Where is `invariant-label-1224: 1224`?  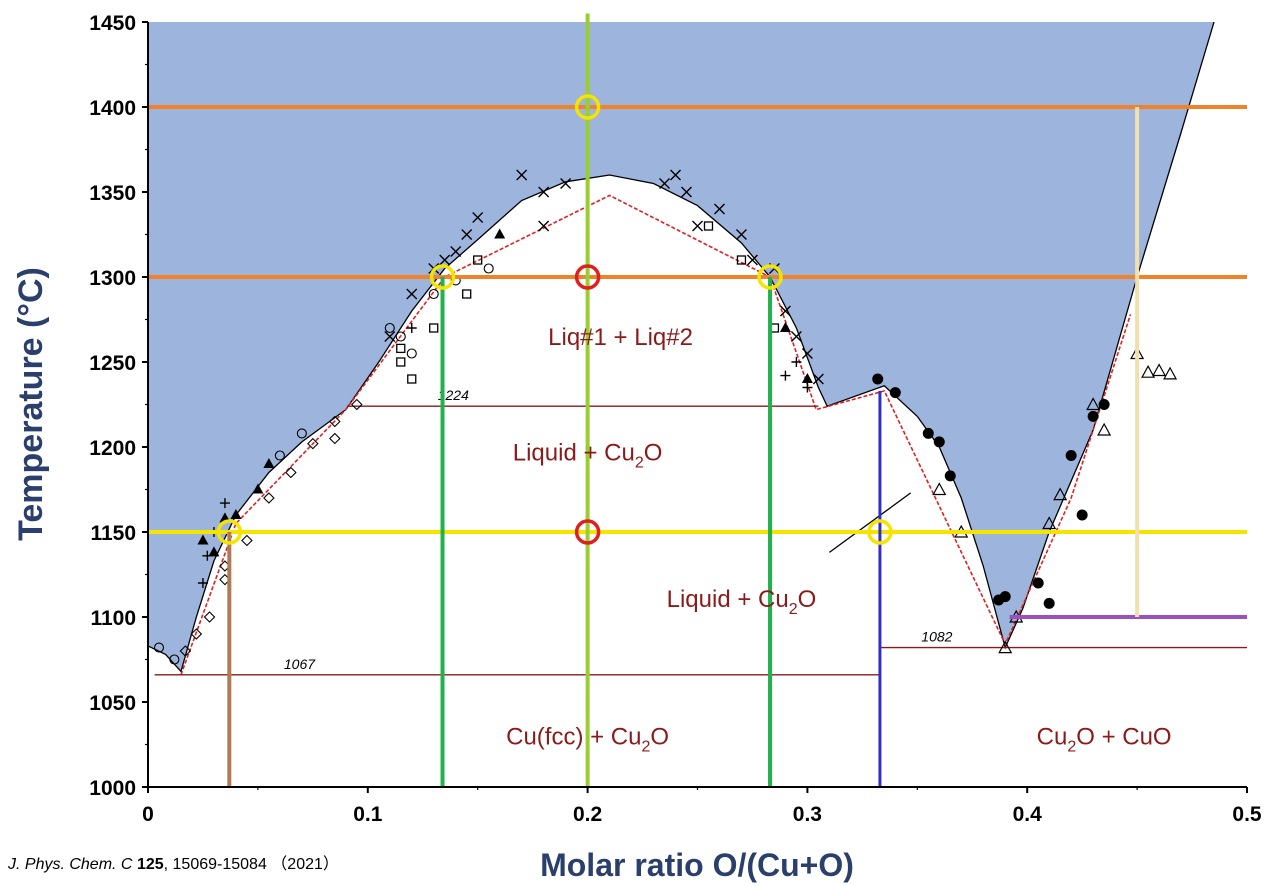 invariant-label-1224: 1224 is located at coordinates (453, 395).